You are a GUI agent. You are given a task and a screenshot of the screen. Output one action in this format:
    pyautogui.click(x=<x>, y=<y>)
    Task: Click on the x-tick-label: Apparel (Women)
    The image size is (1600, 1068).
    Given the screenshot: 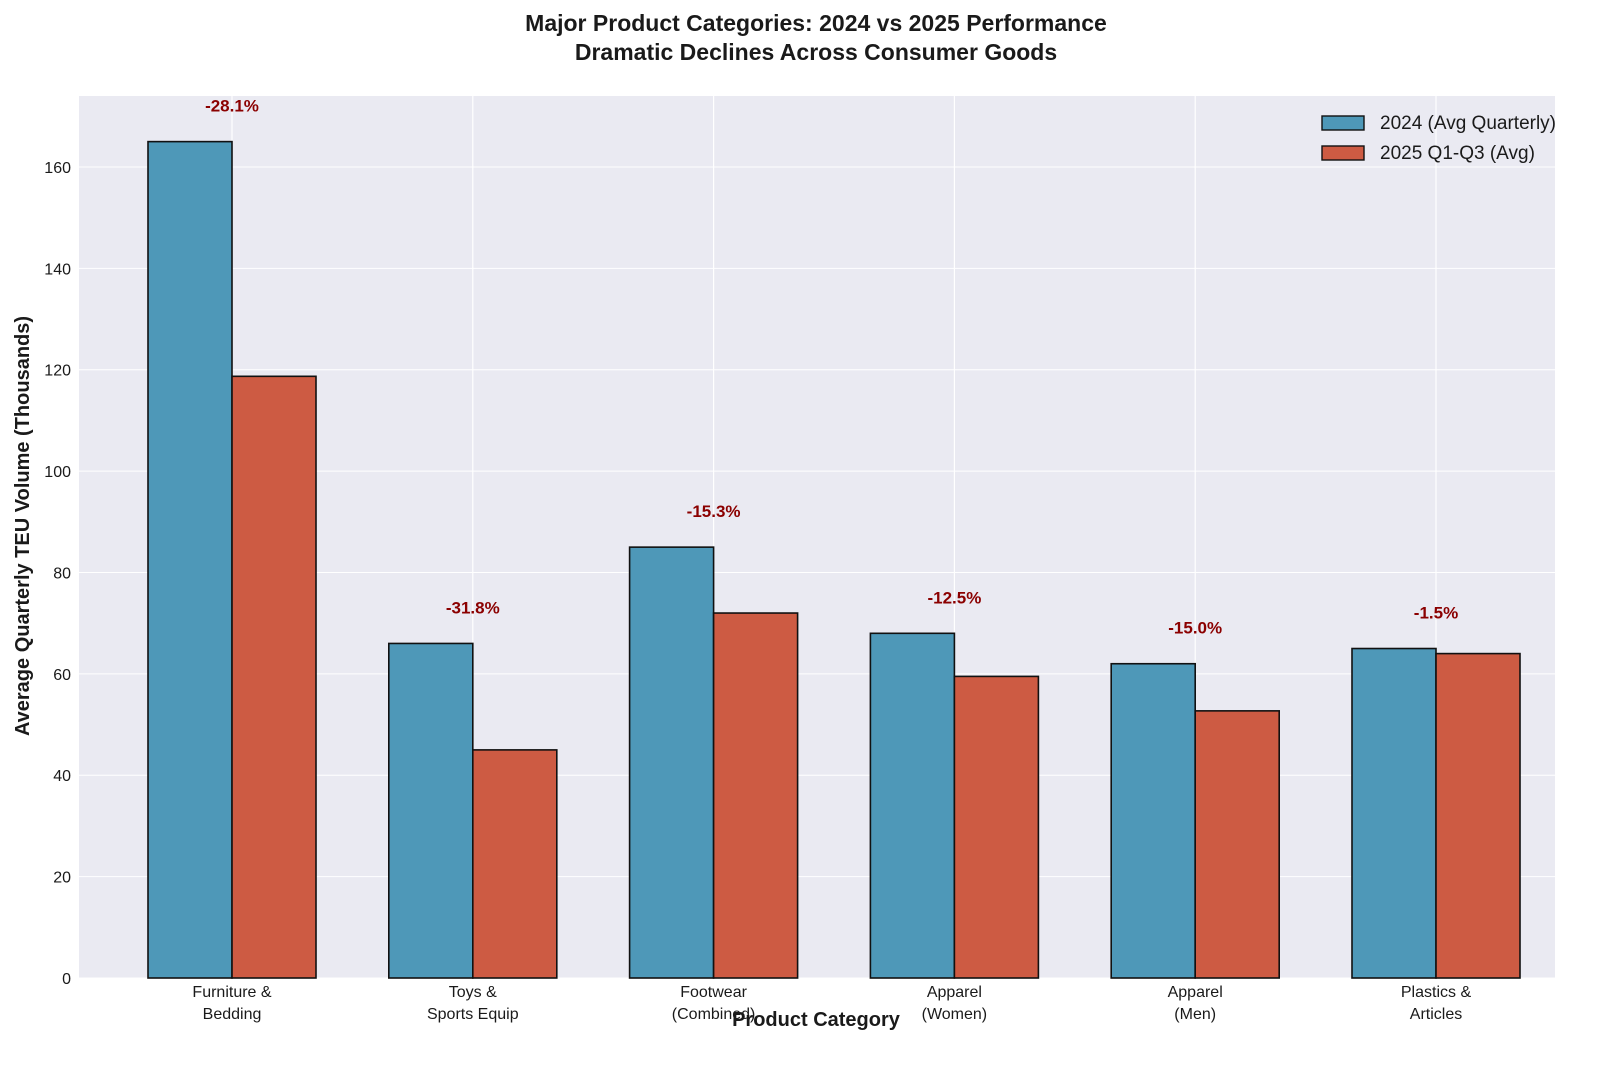 What is the action you would take?
    pyautogui.click(x=955, y=1003)
    